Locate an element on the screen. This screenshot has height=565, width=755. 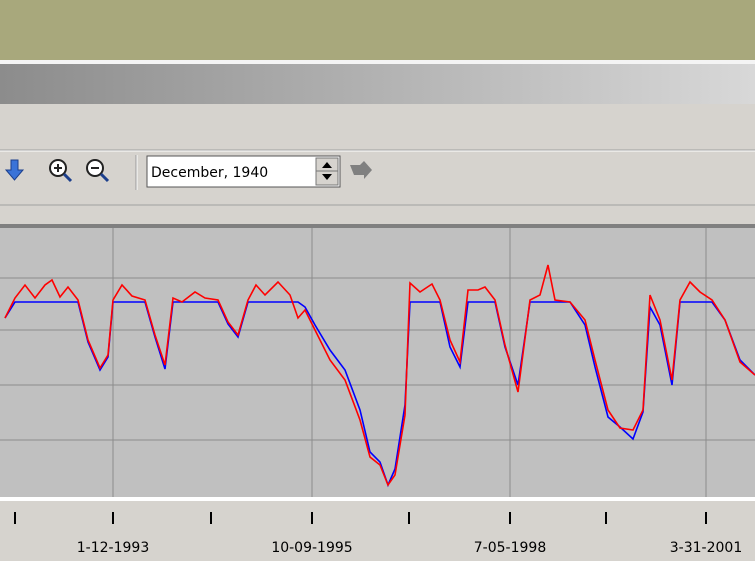
divider is located at coordinates (377, 62).